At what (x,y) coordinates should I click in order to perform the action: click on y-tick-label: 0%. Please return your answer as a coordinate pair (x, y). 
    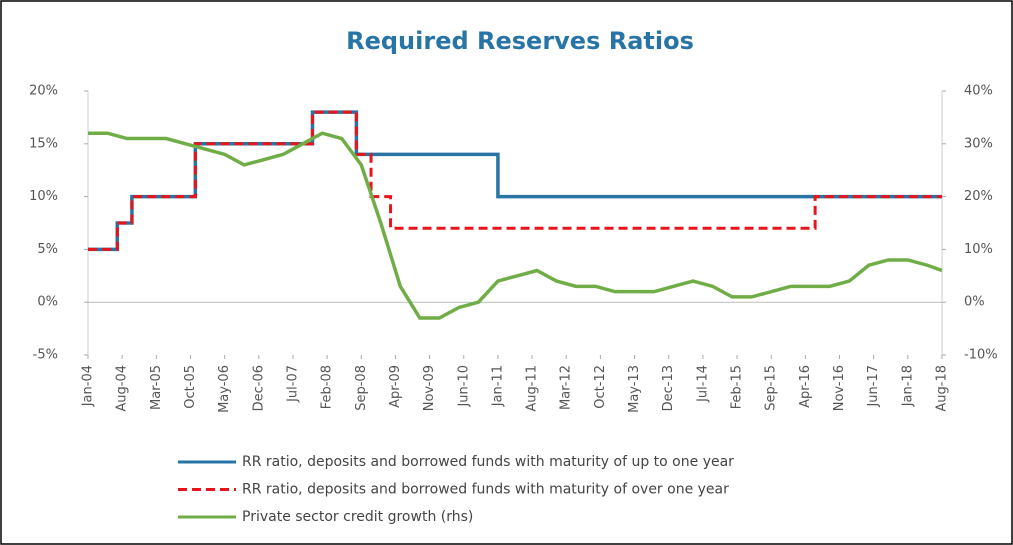
    Looking at the image, I should click on (47, 302).